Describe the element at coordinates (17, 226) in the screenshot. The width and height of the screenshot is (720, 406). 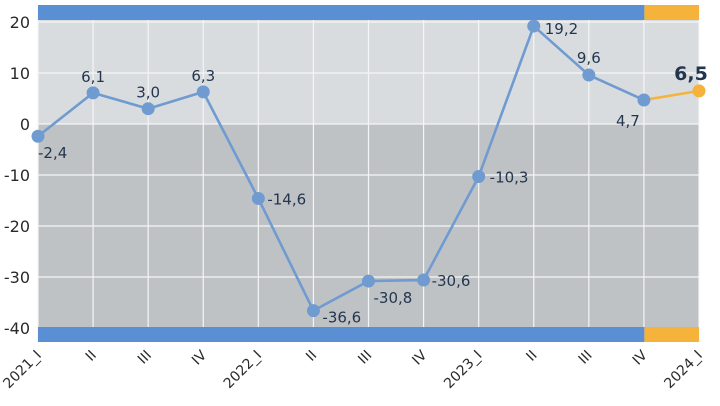
I see `y-tick-label: -20` at that location.